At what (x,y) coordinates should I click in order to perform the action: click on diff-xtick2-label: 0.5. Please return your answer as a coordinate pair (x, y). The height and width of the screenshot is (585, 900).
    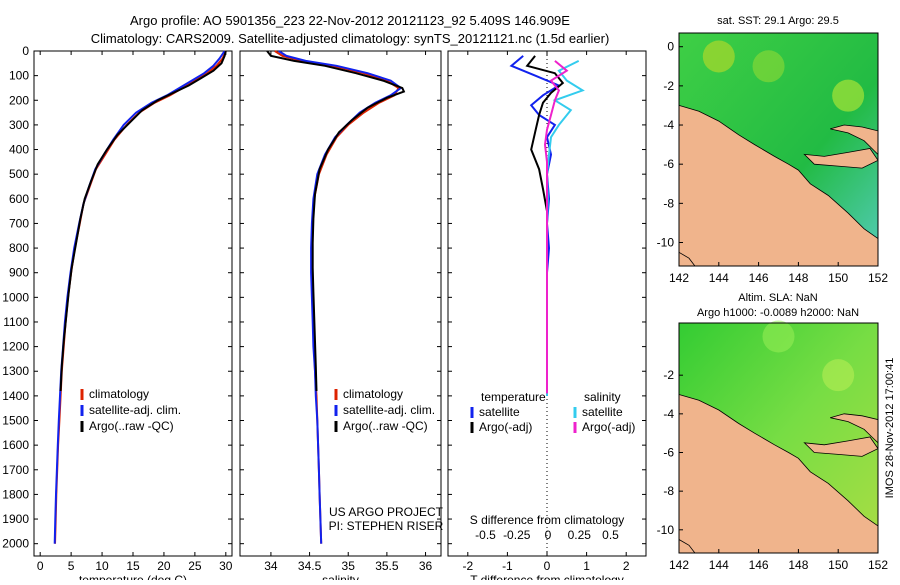
    Looking at the image, I should click on (610, 535).